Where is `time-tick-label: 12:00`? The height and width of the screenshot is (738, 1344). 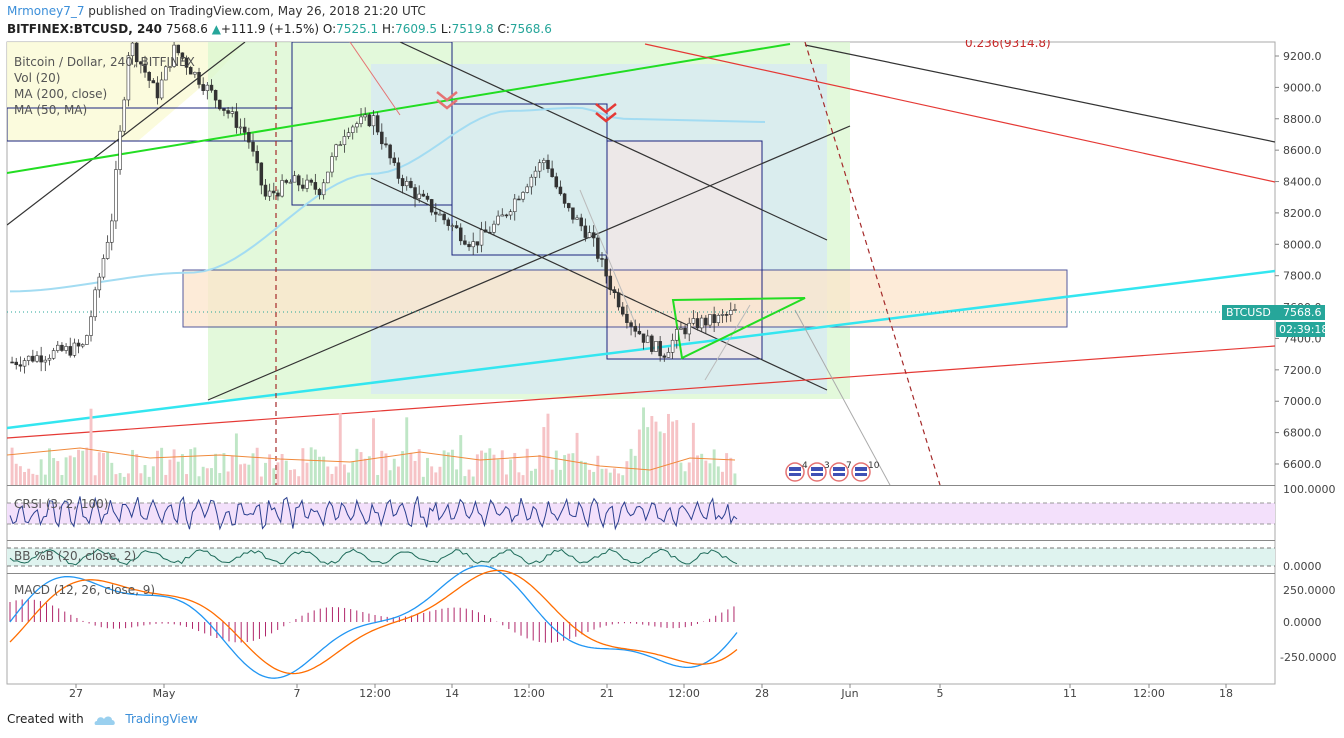
time-tick-label: 12:00 is located at coordinates (375, 693).